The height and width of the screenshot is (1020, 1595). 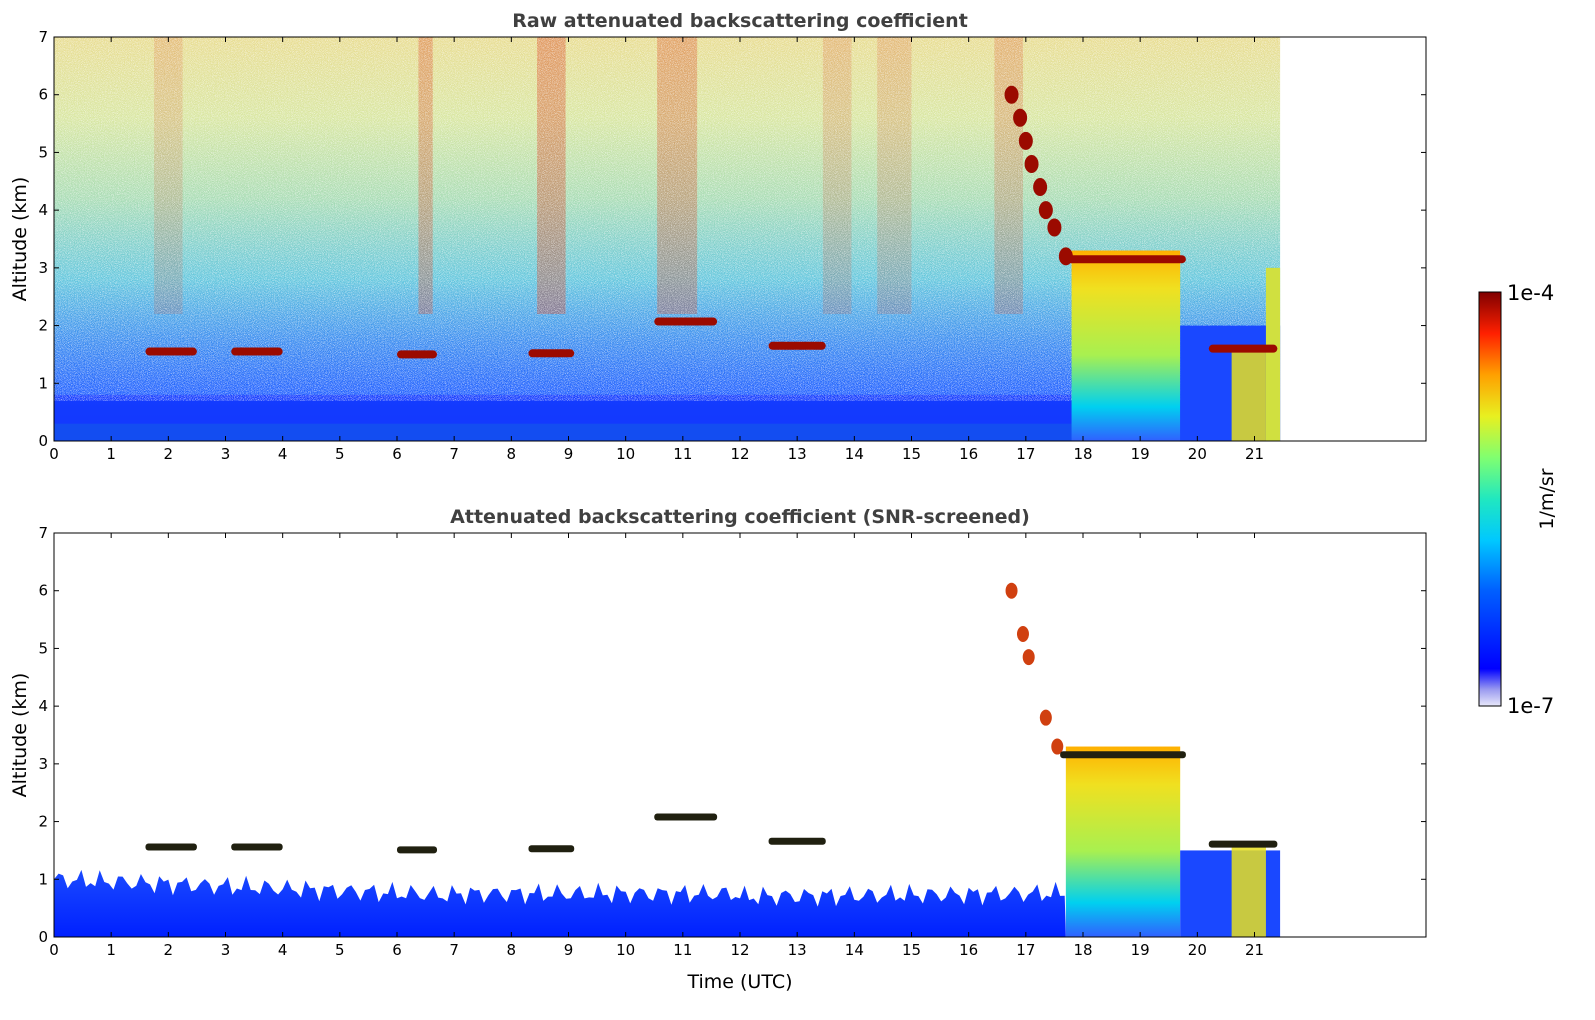 I want to click on top-late-cloud-edge, so click(x=1273, y=354).